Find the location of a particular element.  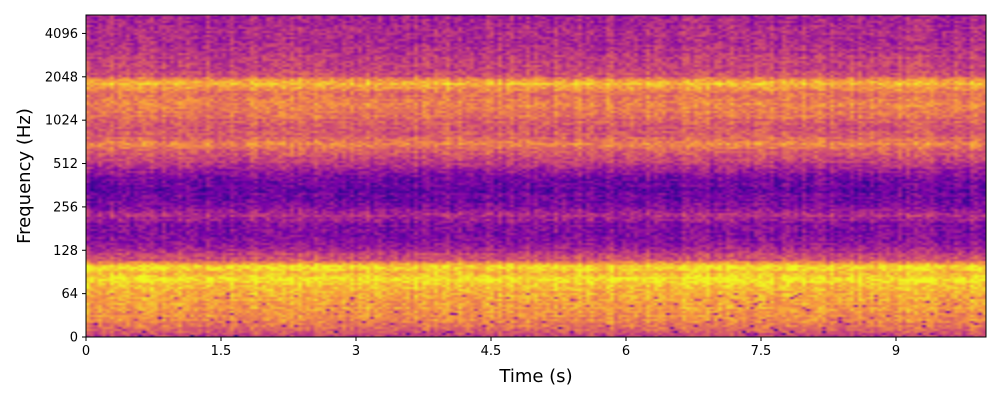

x-axis-label: Time (s) is located at coordinates (535, 376).